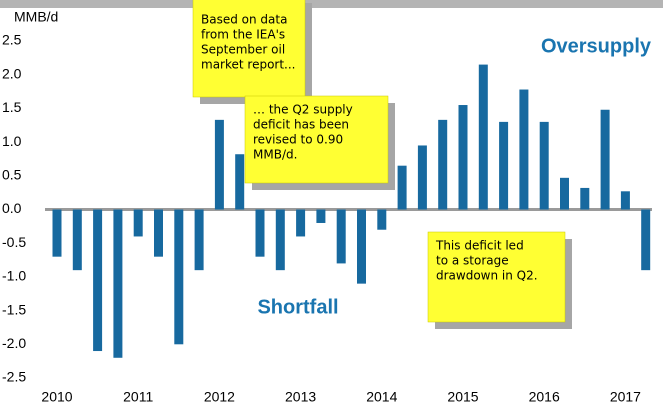 The height and width of the screenshot is (410, 663). Describe the element at coordinates (300, 397) in the screenshot. I see `x-tick-label: 2013` at that location.